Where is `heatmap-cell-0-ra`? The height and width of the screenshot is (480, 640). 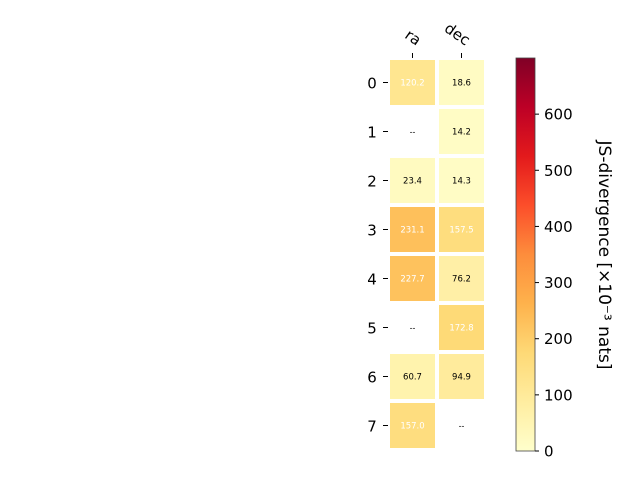
heatmap-cell-0-ra is located at coordinates (412, 82).